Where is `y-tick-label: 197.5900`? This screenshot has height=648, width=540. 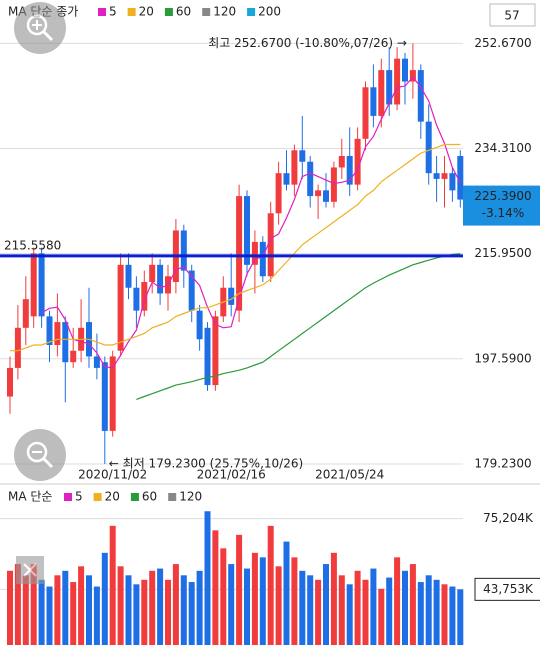
y-tick-label: 197.5900 is located at coordinates (502, 358).